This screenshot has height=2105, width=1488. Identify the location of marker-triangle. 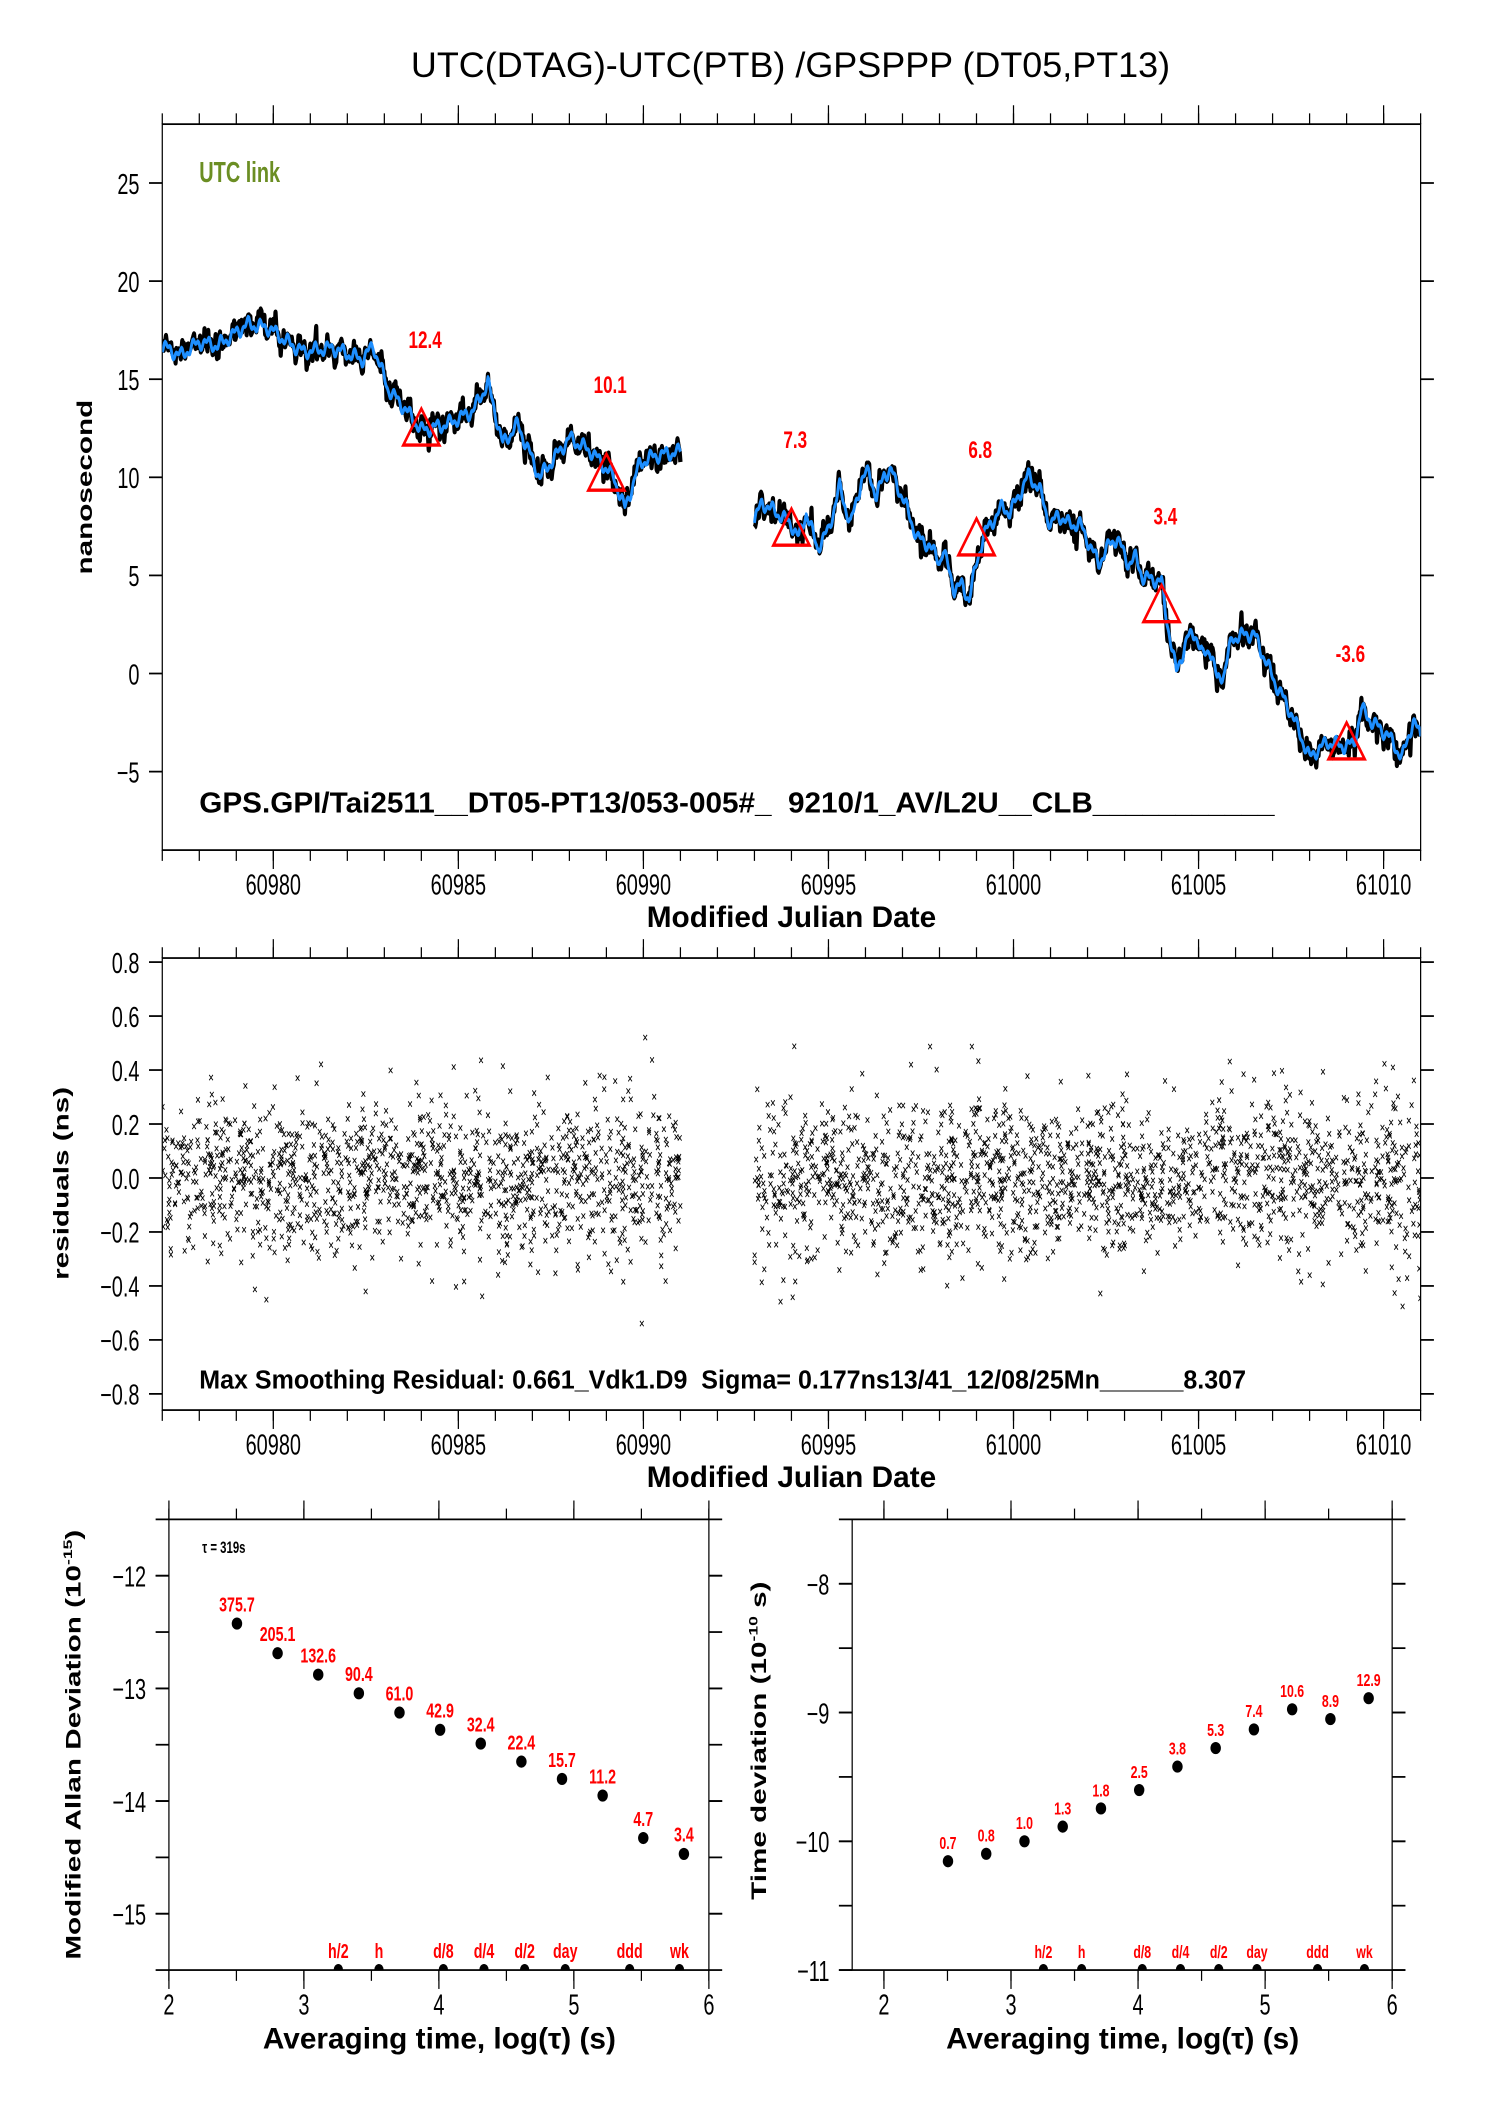
(976, 536).